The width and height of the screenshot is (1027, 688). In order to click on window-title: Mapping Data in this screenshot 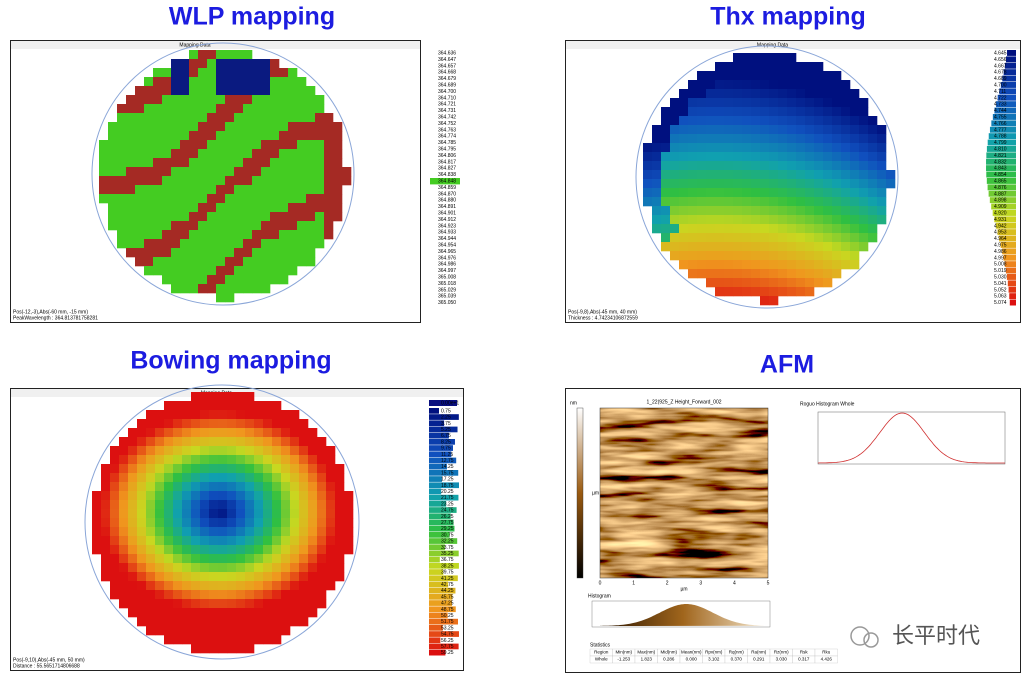, I will do `click(194, 45)`.